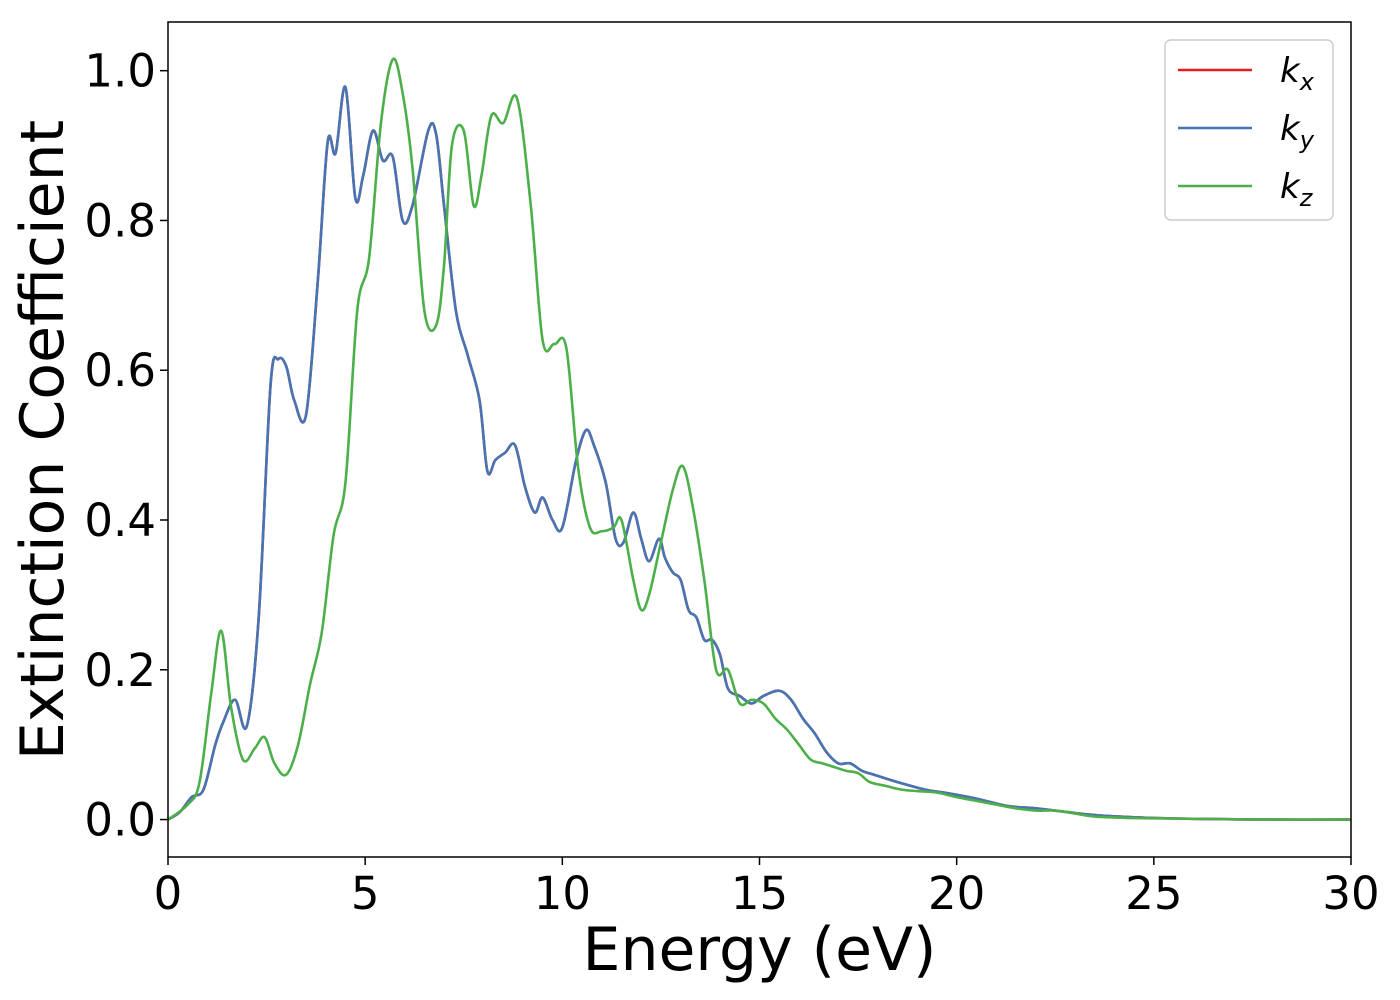 The height and width of the screenshot is (1000, 1400). I want to click on y-tick-label: 0.6, so click(120, 370).